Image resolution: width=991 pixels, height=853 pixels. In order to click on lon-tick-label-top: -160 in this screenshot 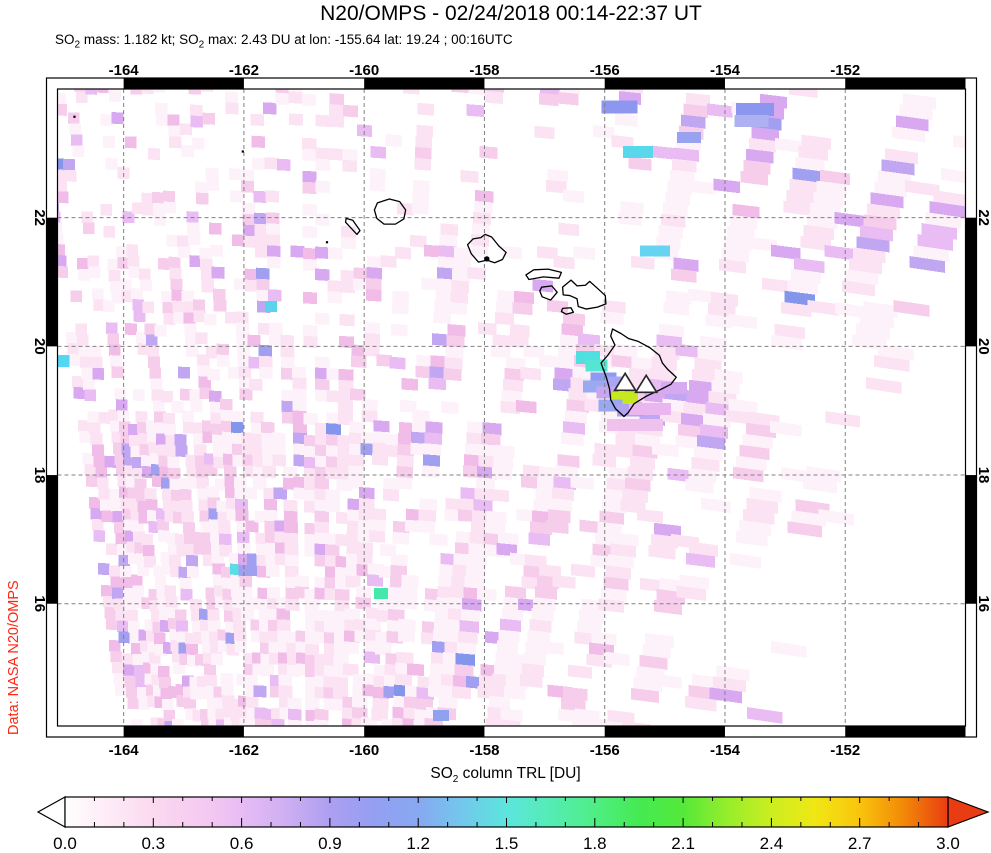, I will do `click(364, 70)`.